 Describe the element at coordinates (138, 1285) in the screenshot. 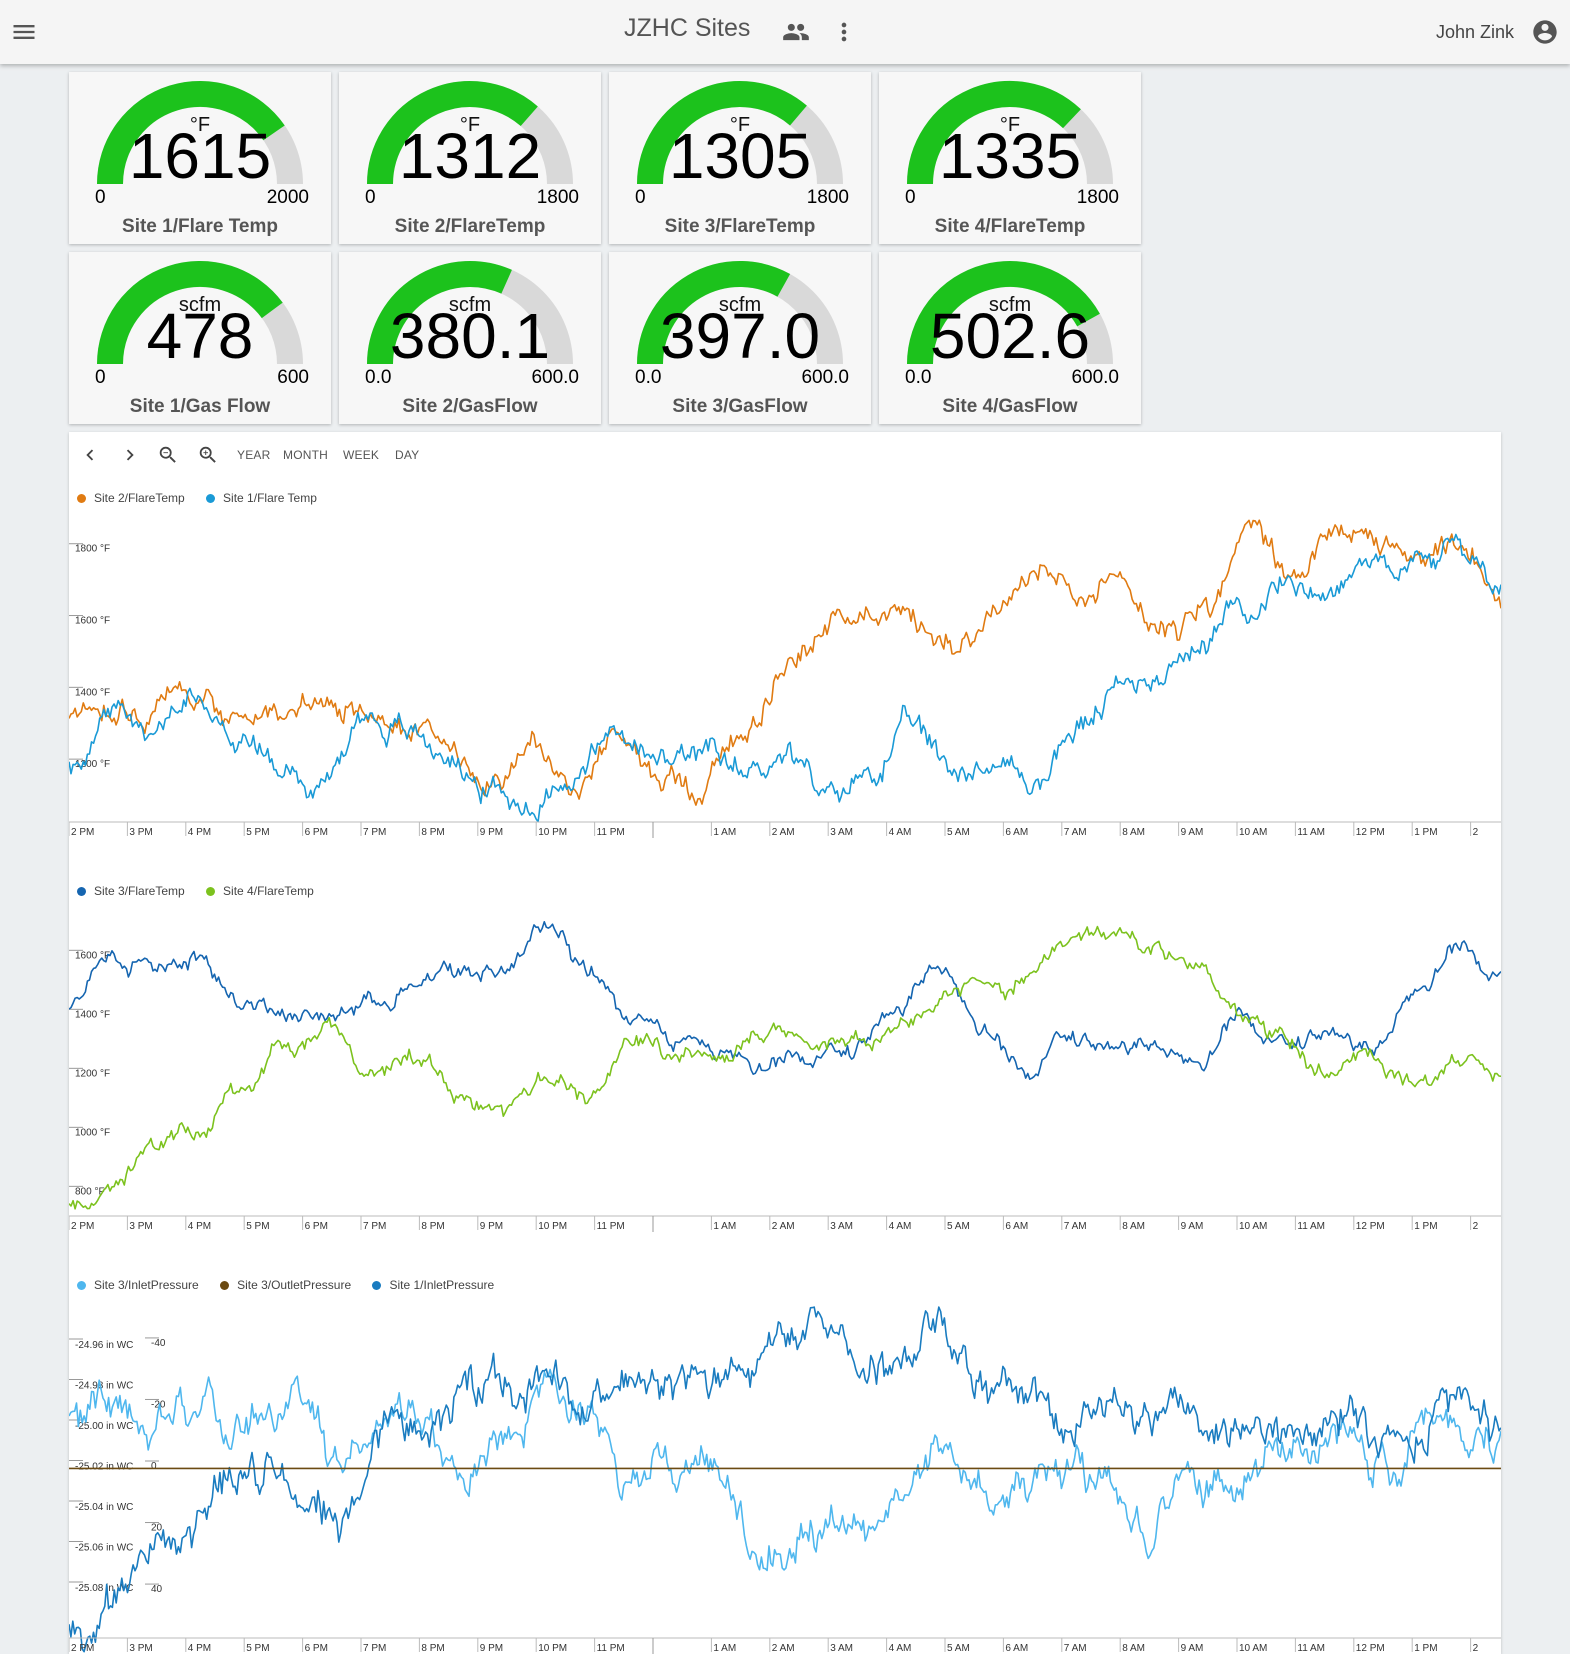

I see `legend-item: Site 3/InletPressure` at that location.